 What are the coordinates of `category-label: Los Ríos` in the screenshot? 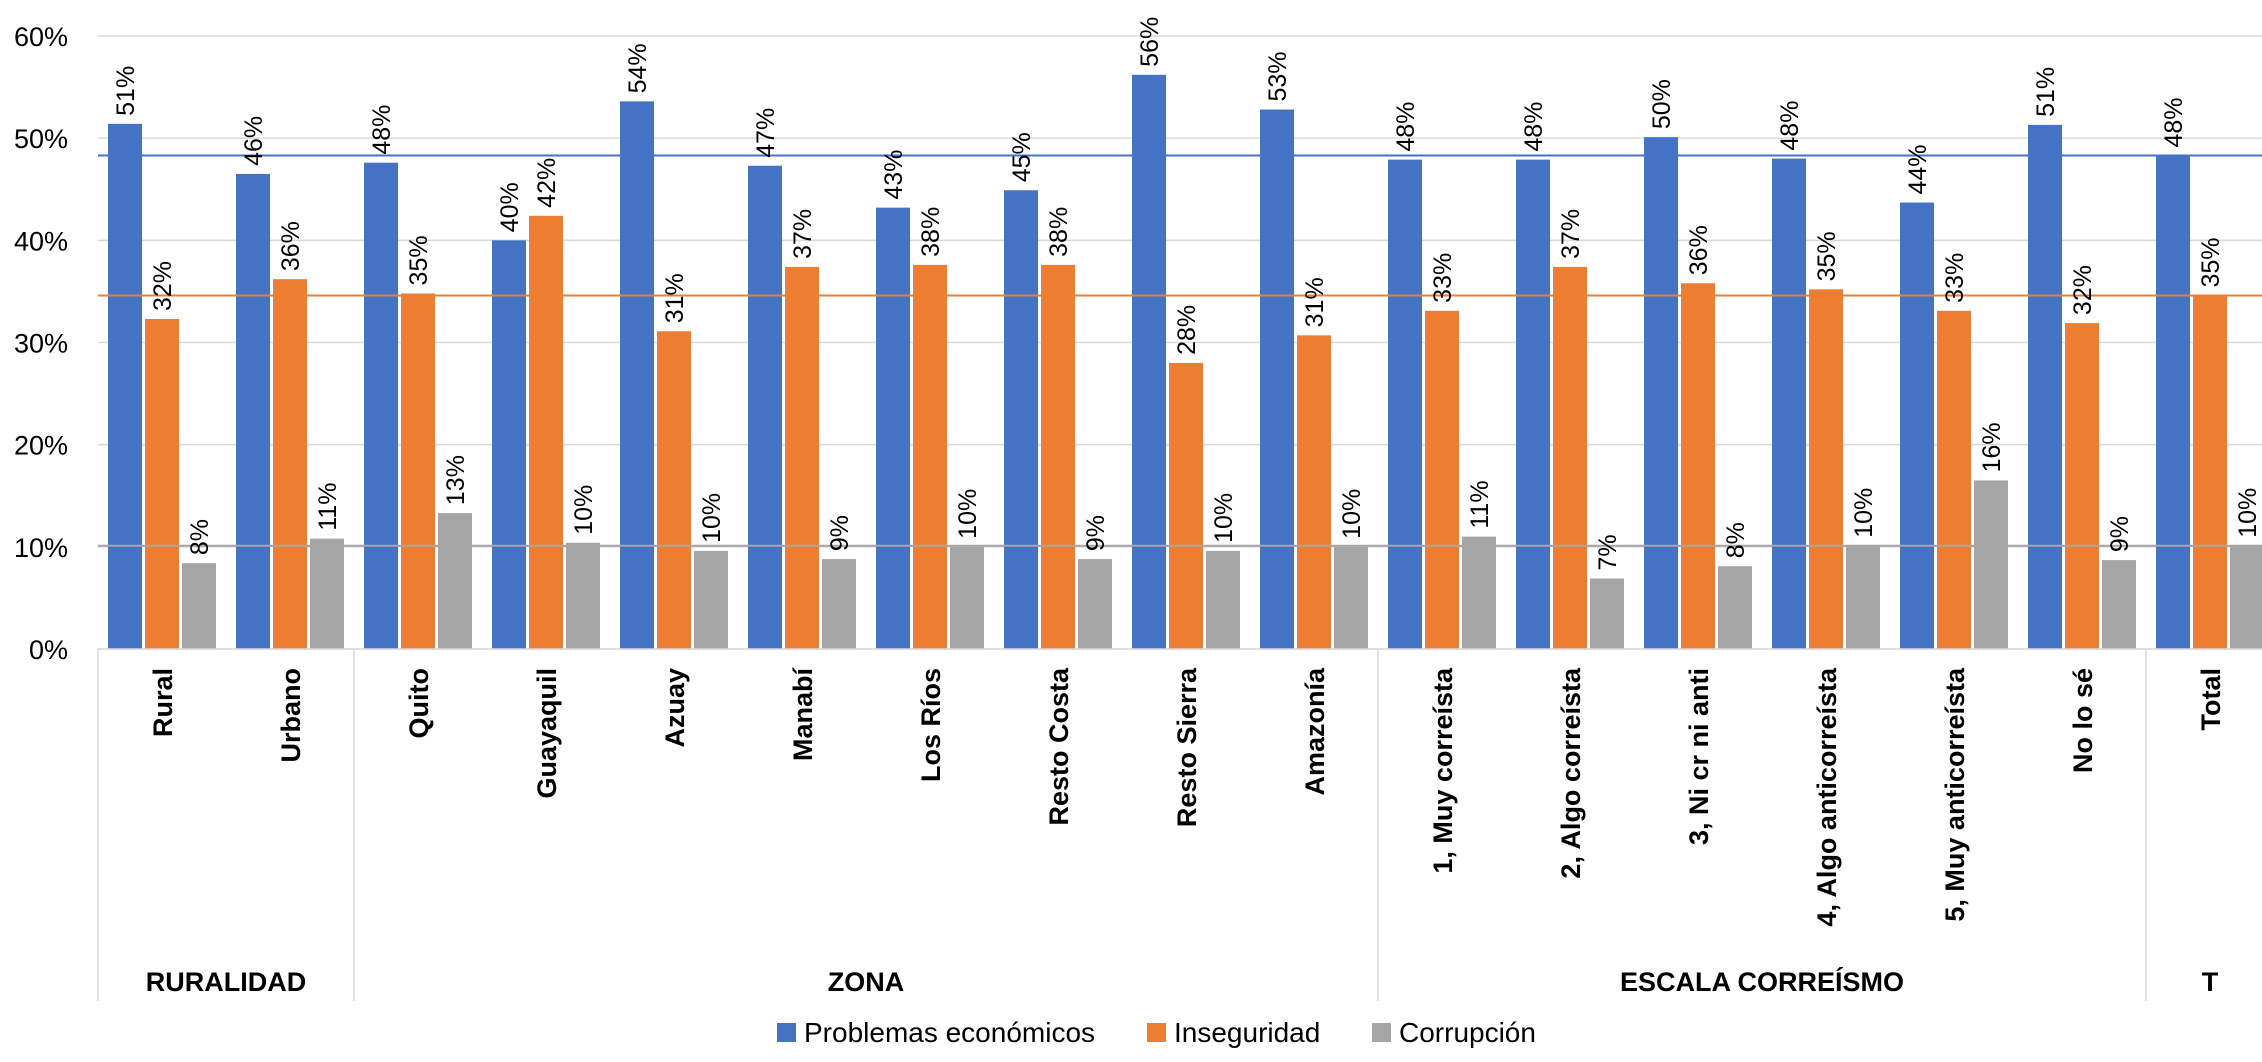 It's located at (931, 725).